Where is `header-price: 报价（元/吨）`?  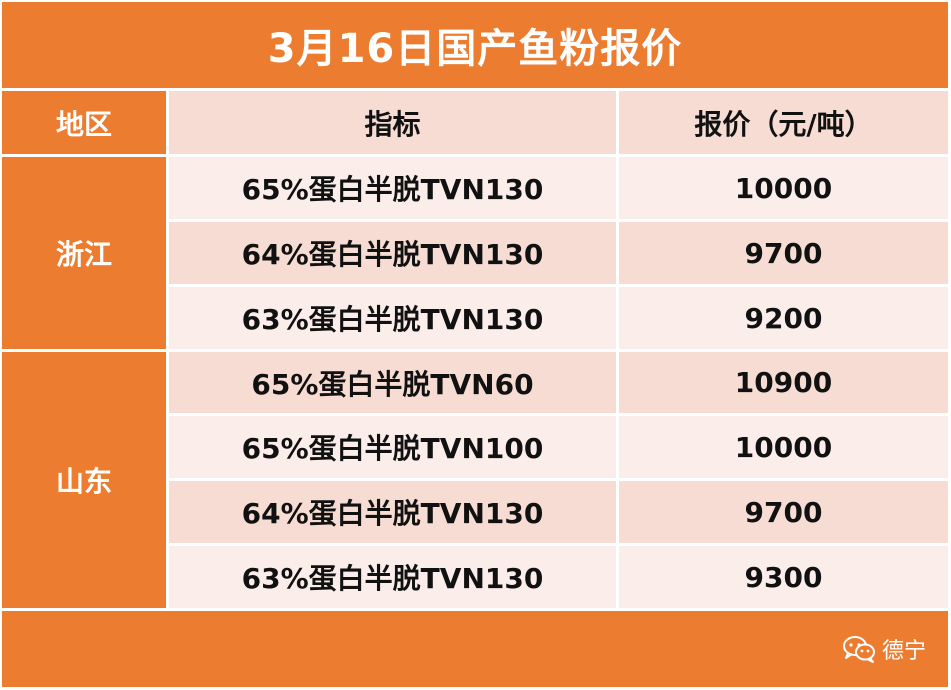 header-price: 报价（元/吨） is located at coordinates (783, 122).